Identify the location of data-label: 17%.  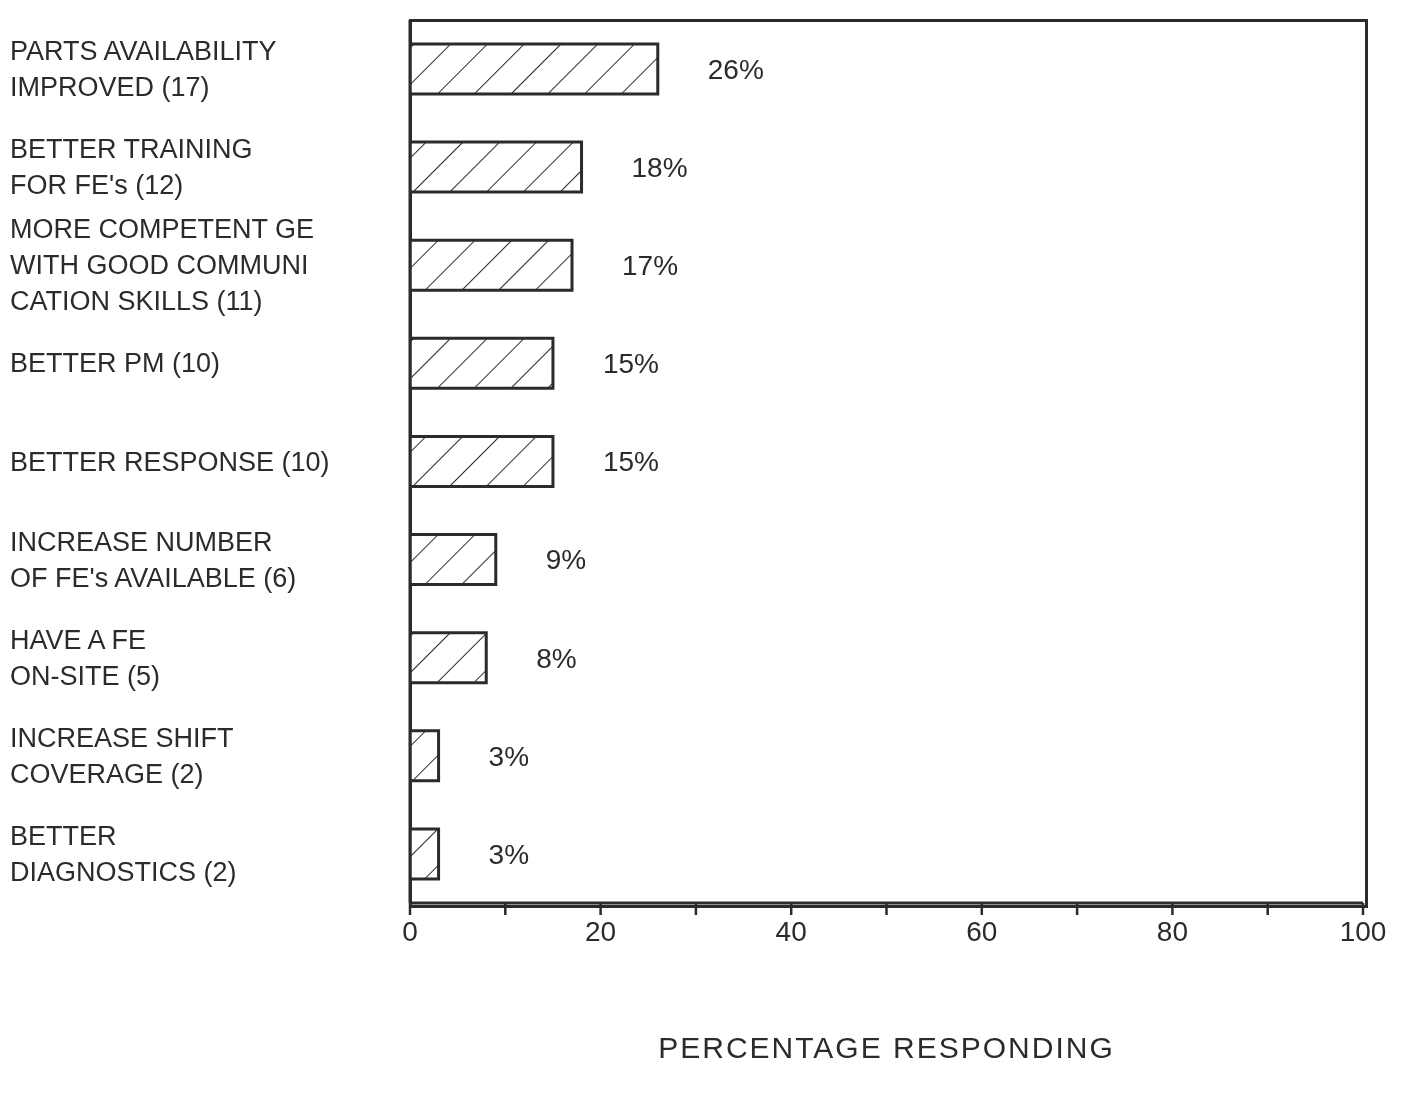
(650, 266).